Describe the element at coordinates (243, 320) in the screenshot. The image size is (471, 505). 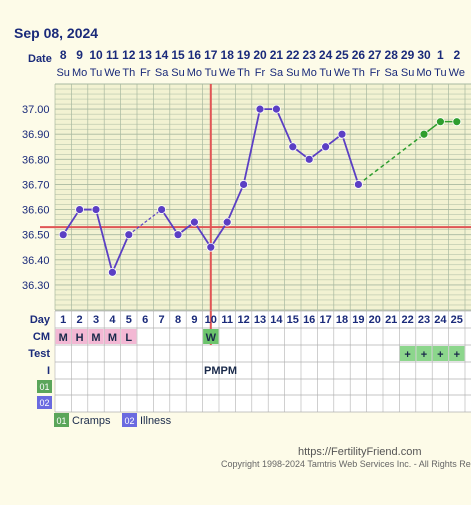
I see `cycle-day-label: 12` at that location.